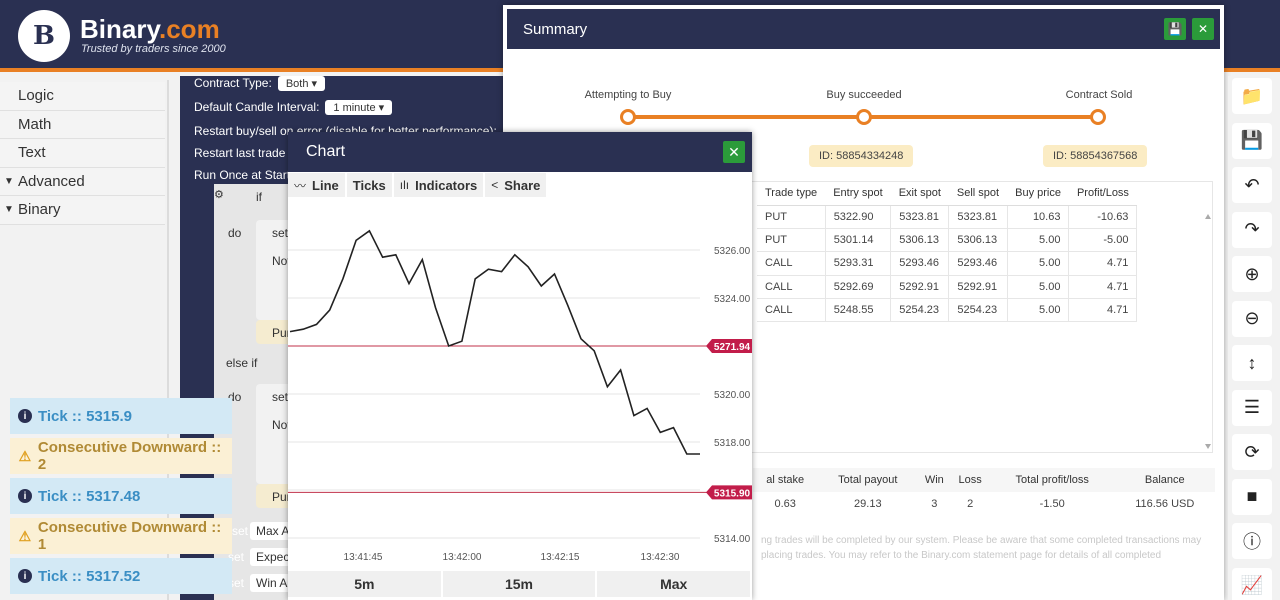 This screenshot has width=1280, height=600. I want to click on col-trade-type: Trade type, so click(791, 193).